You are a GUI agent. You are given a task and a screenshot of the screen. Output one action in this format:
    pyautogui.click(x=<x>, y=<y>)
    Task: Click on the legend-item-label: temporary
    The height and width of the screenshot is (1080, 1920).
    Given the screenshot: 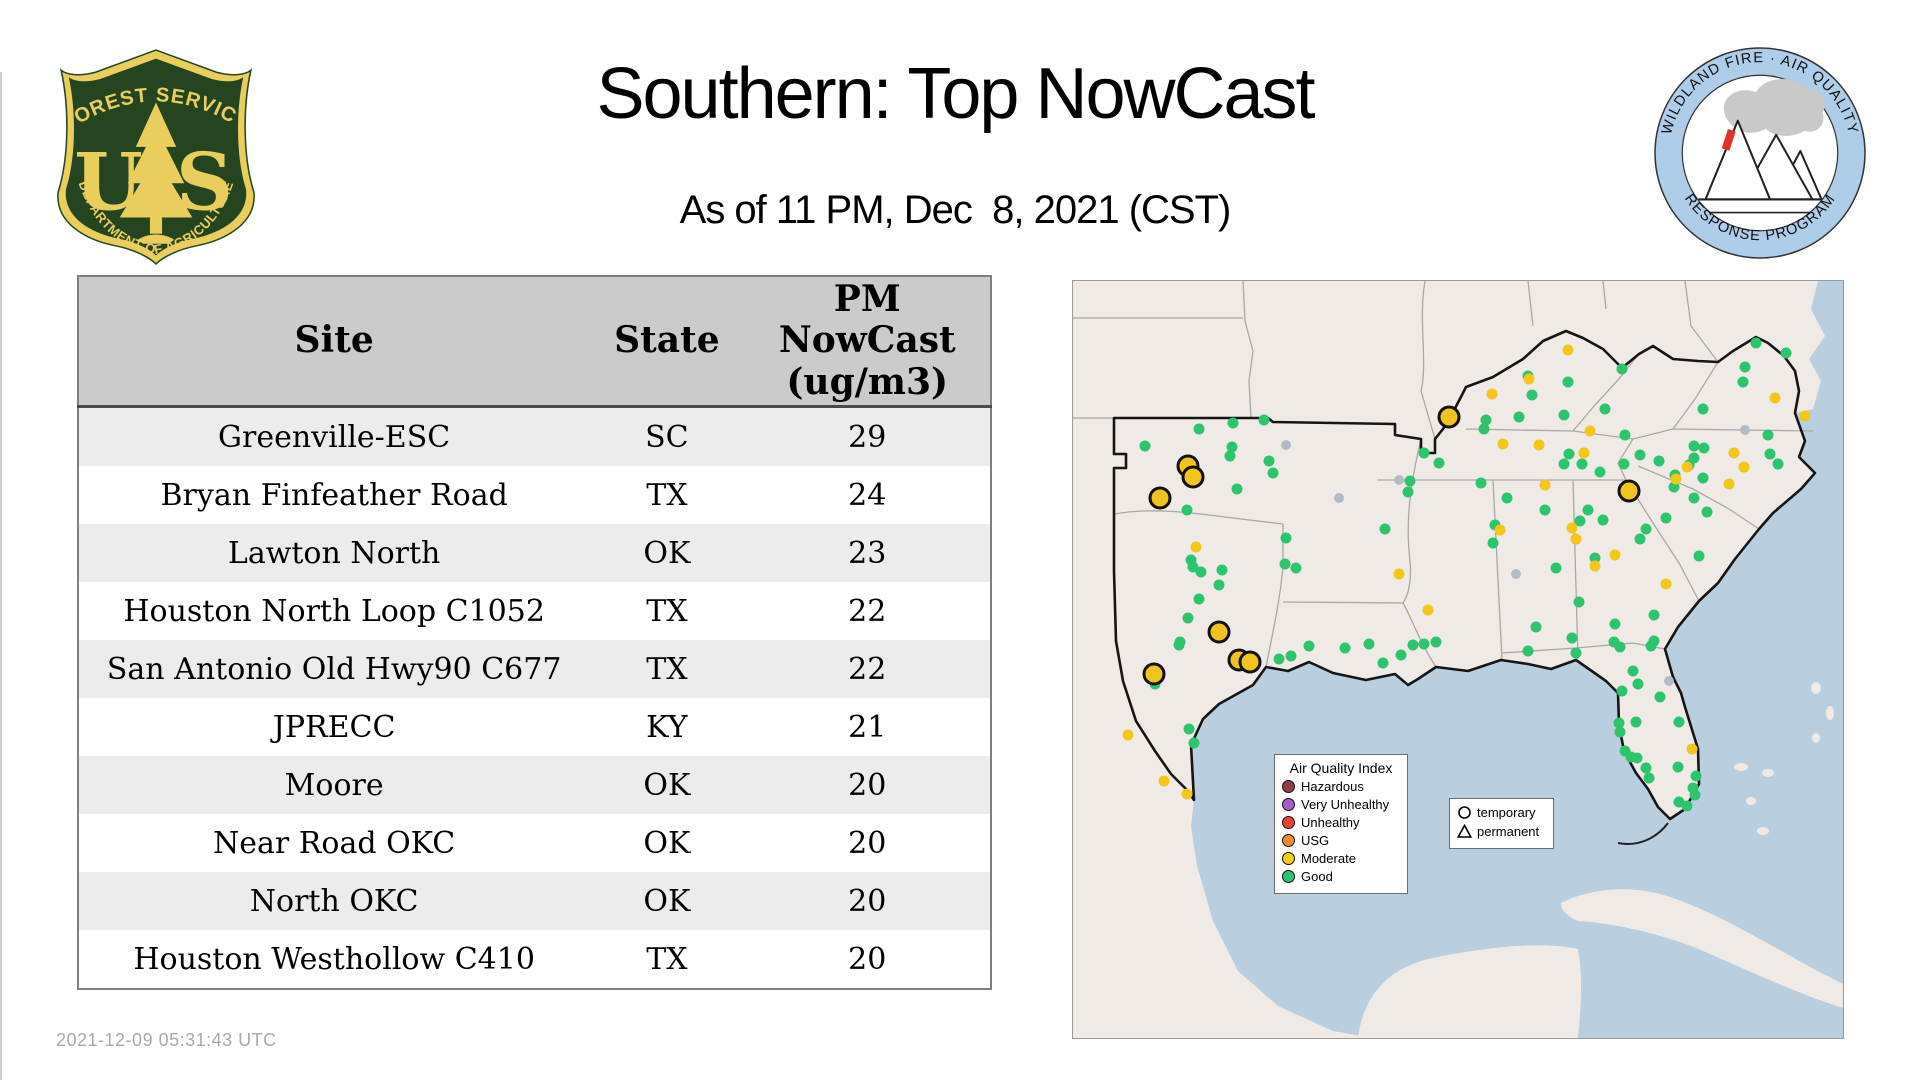 What is the action you would take?
    pyautogui.click(x=1506, y=812)
    